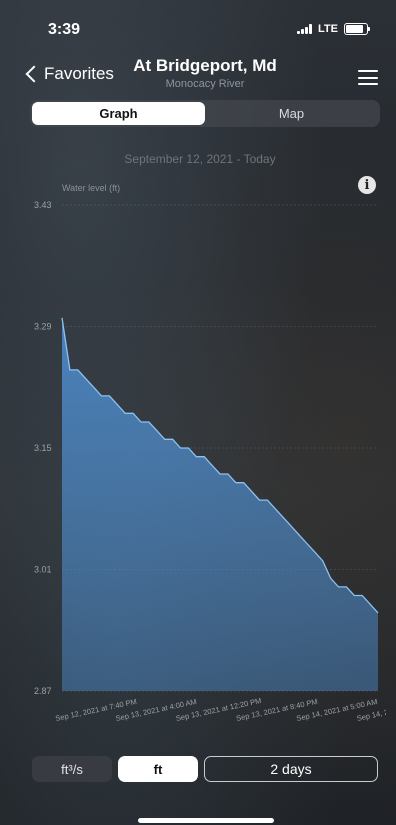 The image size is (396, 825). What do you see at coordinates (158, 769) in the screenshot?
I see `unit-tab-ft: ft` at bounding box center [158, 769].